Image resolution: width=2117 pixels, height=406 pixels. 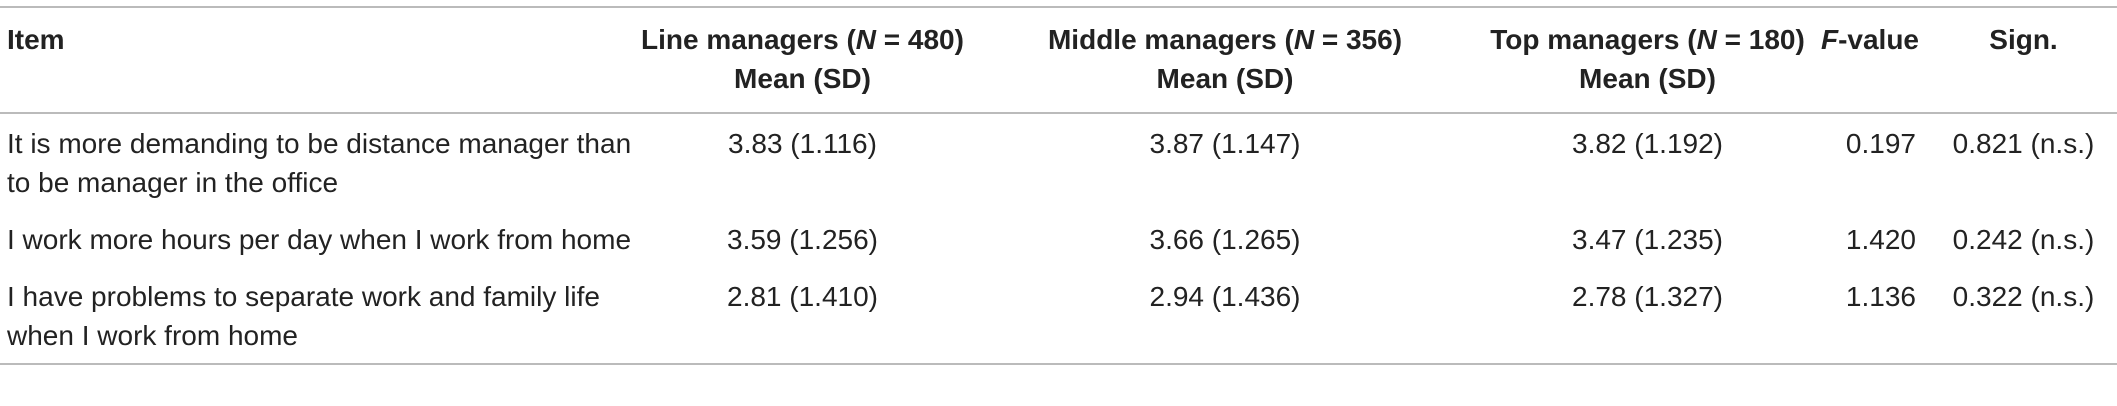 I want to click on header-cell: Line managers (N = 480) Mean (SD), so click(x=802, y=60).